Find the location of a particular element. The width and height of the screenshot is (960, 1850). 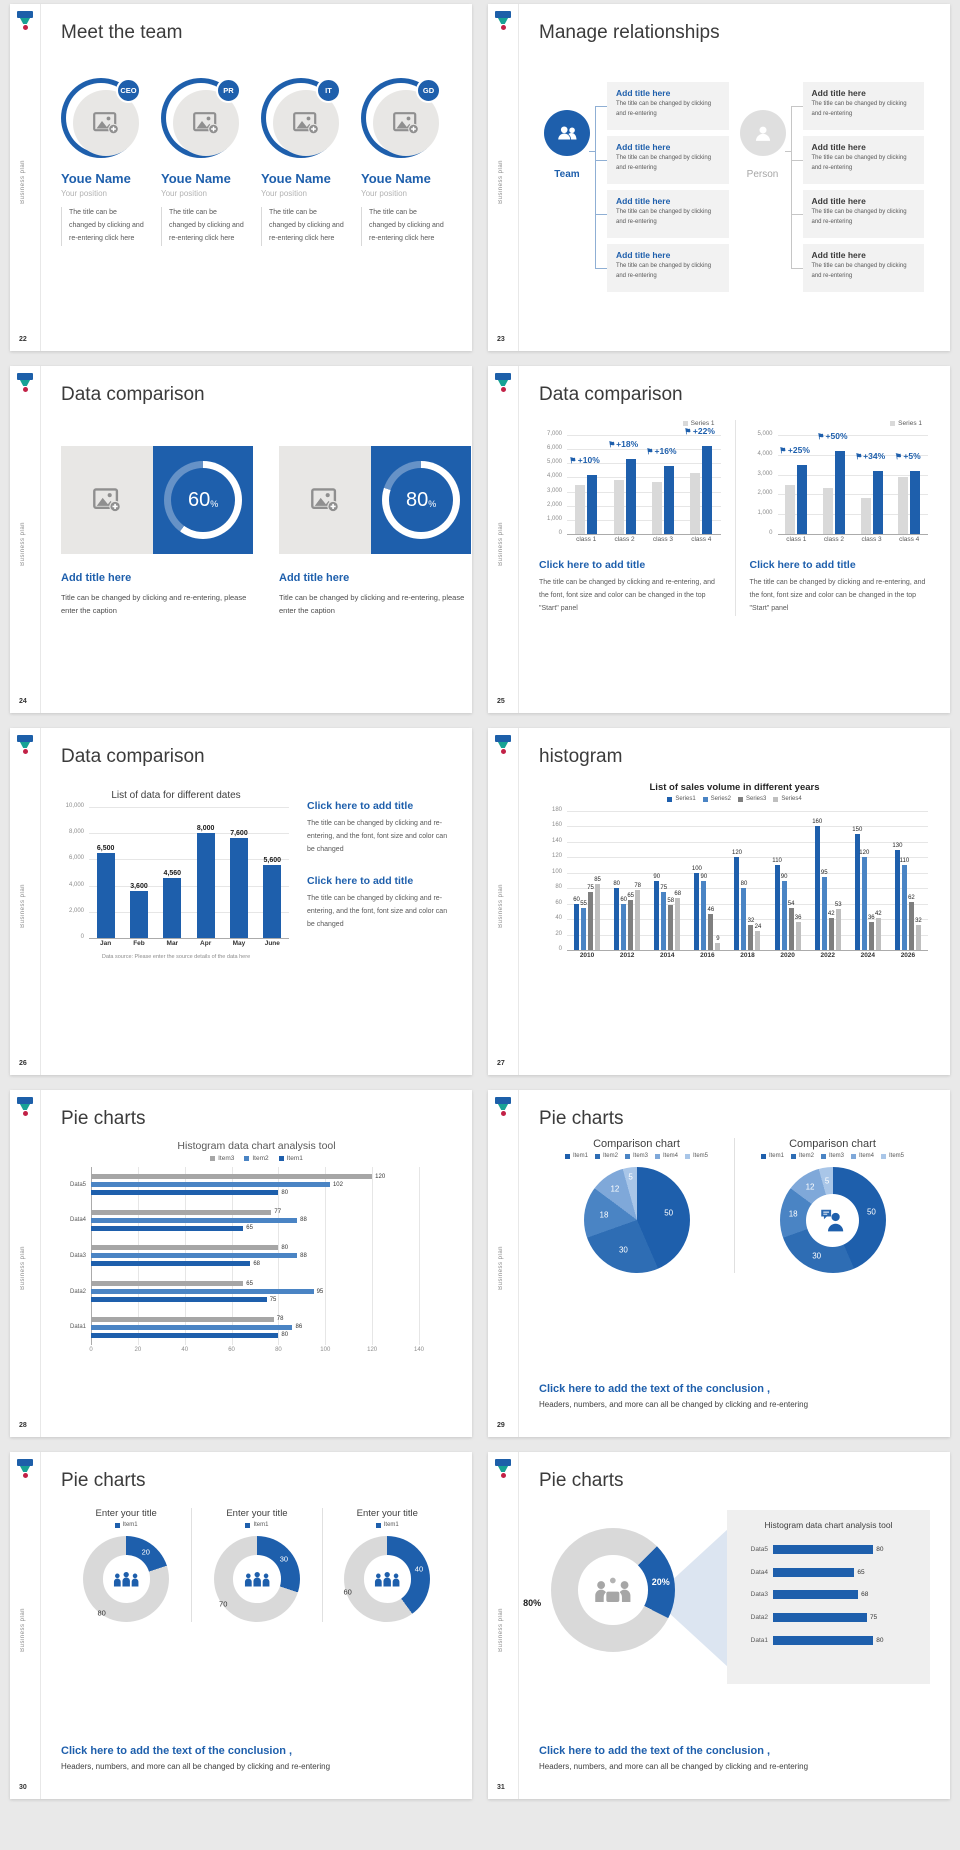

chart-title: Histogram data chart analysis tool is located at coordinates (256, 1146).